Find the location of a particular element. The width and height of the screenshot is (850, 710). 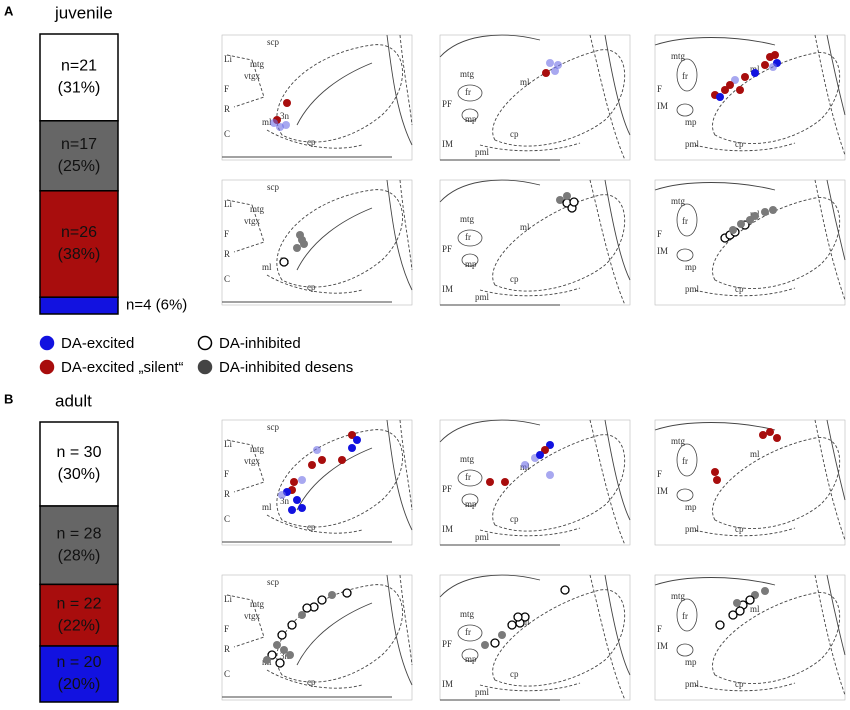

segment-percent: (20%) is located at coordinates (79, 684).